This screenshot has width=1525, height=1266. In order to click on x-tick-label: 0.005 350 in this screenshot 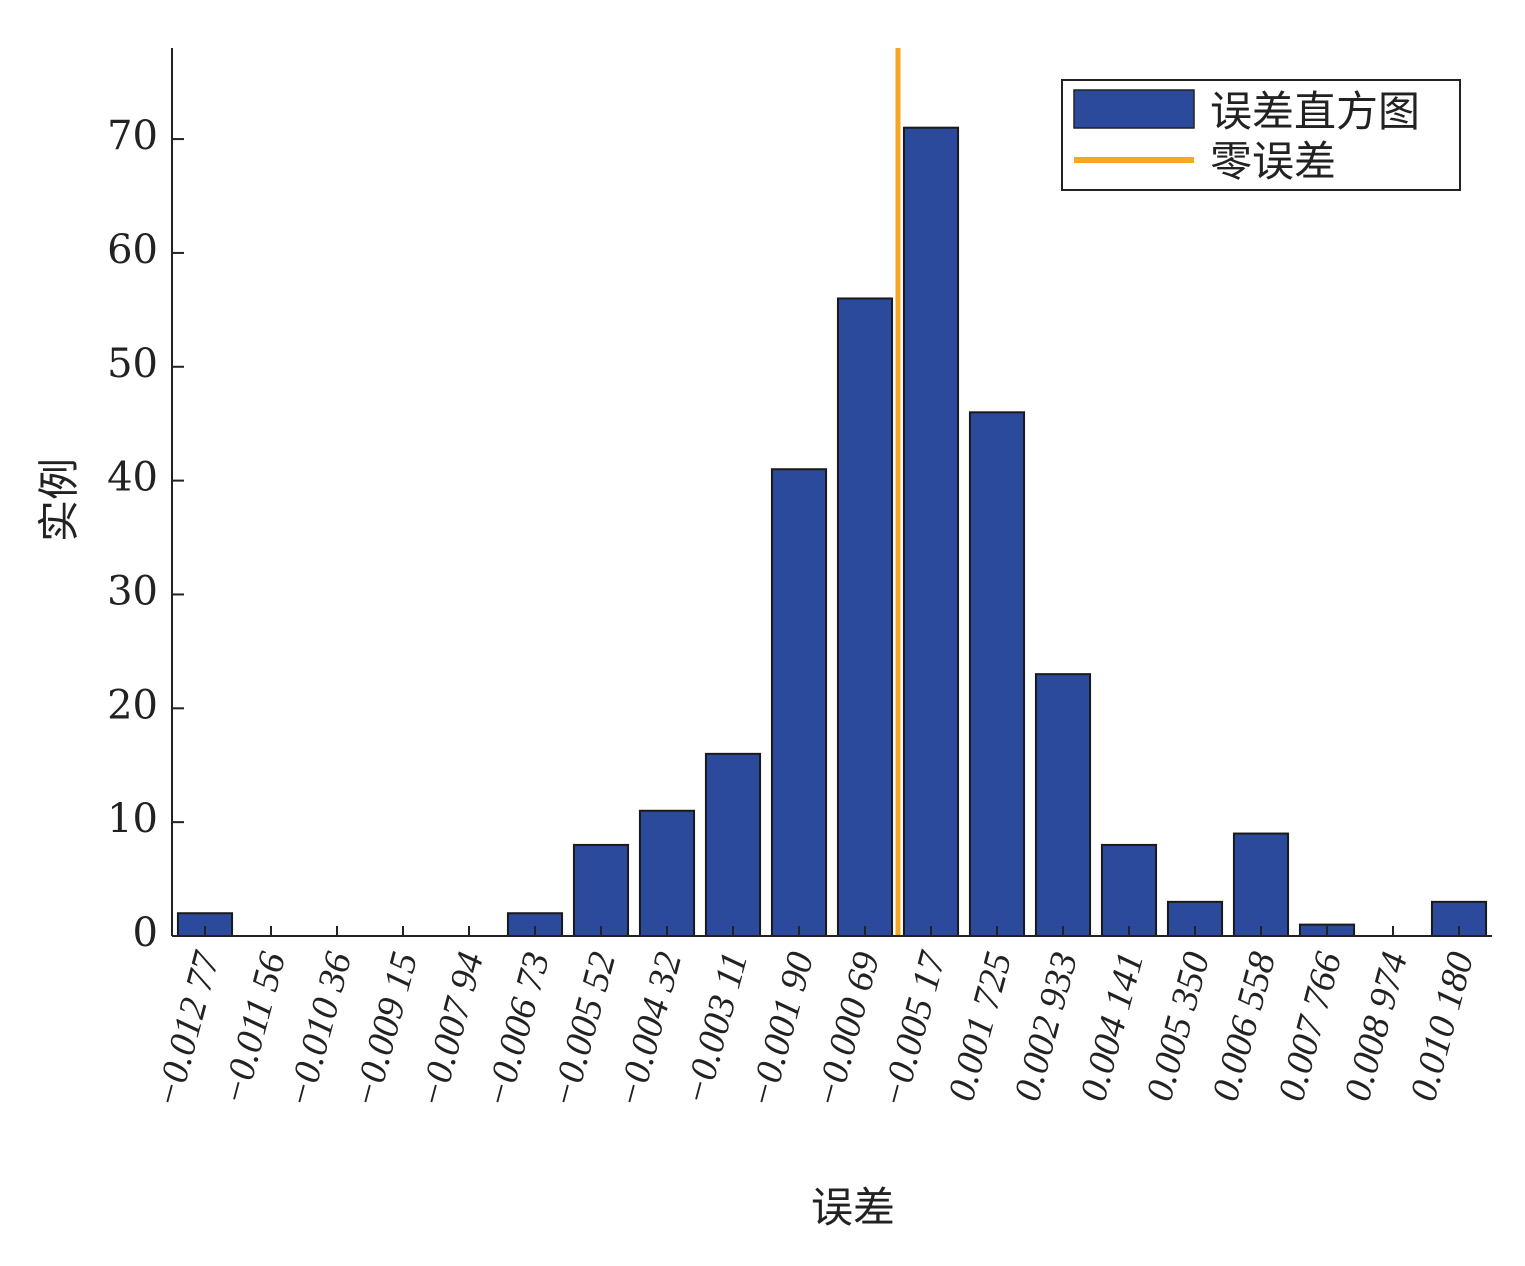, I will do `click(1178, 1027)`.